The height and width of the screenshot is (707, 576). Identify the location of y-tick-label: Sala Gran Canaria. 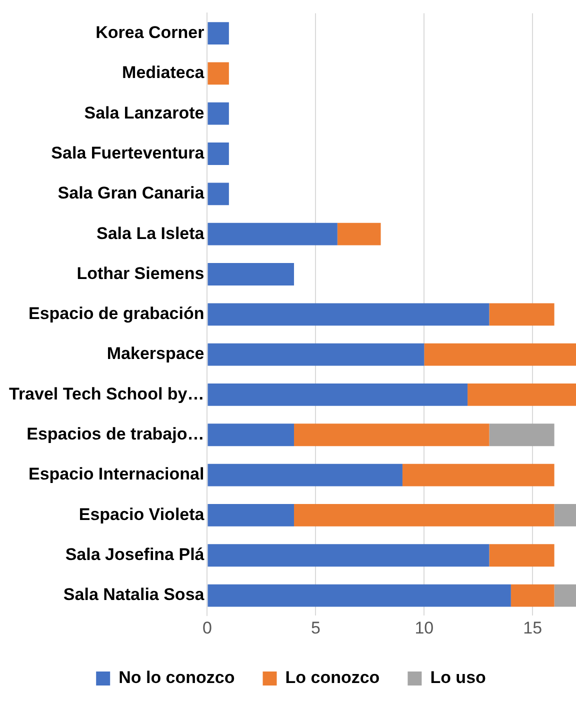
(131, 193).